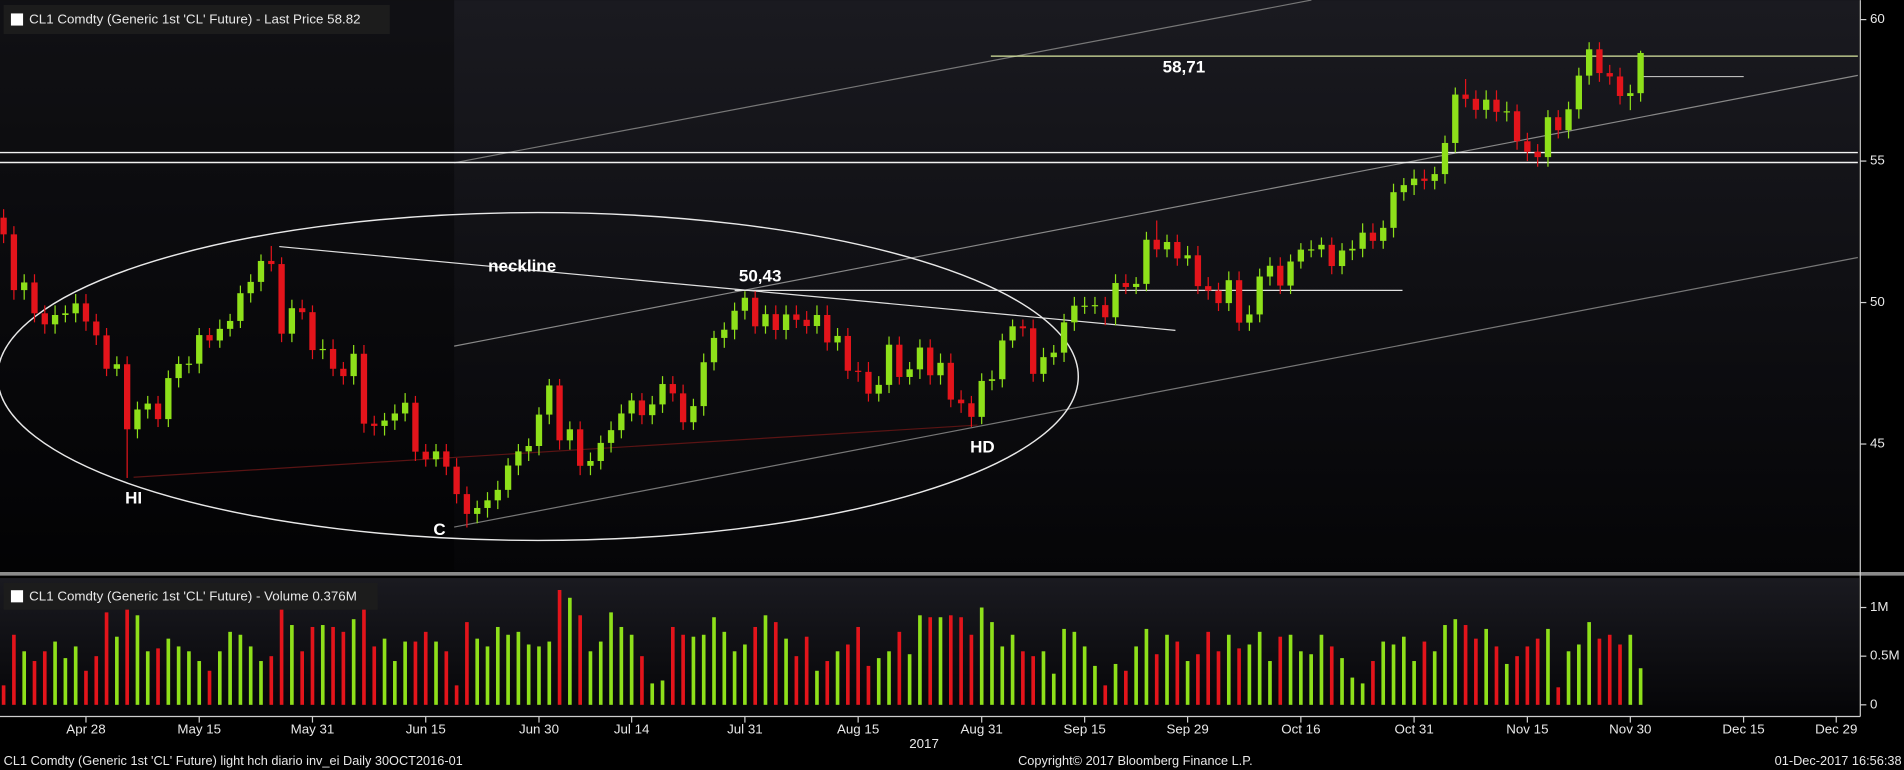 The width and height of the screenshot is (1904, 770). What do you see at coordinates (426, 728) in the screenshot?
I see `x-tick-label: Jun 15` at bounding box center [426, 728].